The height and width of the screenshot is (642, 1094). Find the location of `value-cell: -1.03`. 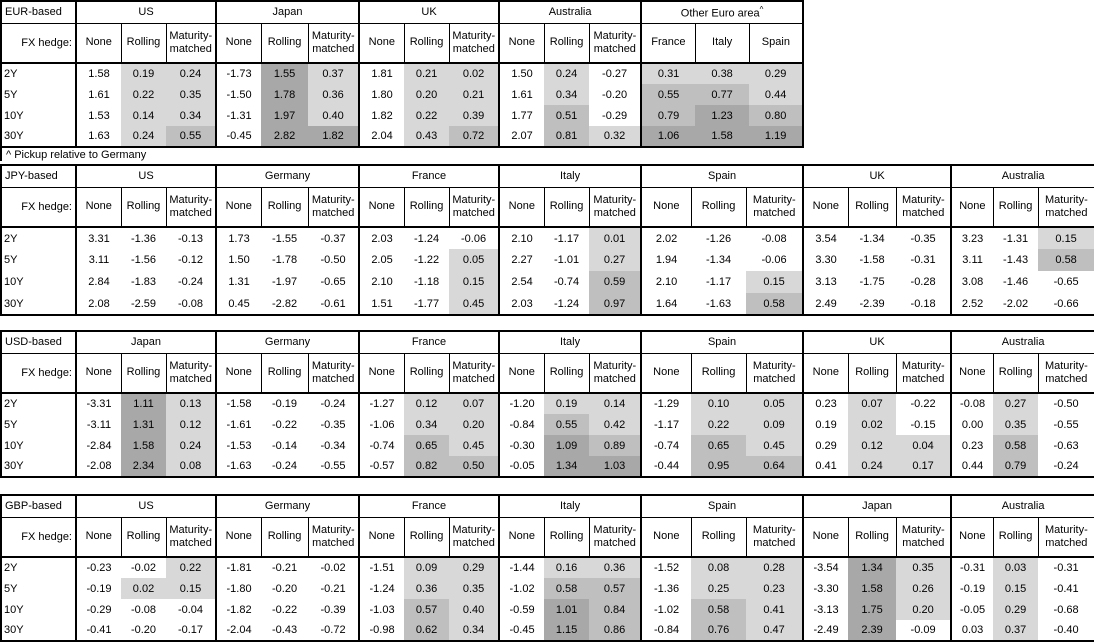

value-cell: -1.03 is located at coordinates (381, 609).